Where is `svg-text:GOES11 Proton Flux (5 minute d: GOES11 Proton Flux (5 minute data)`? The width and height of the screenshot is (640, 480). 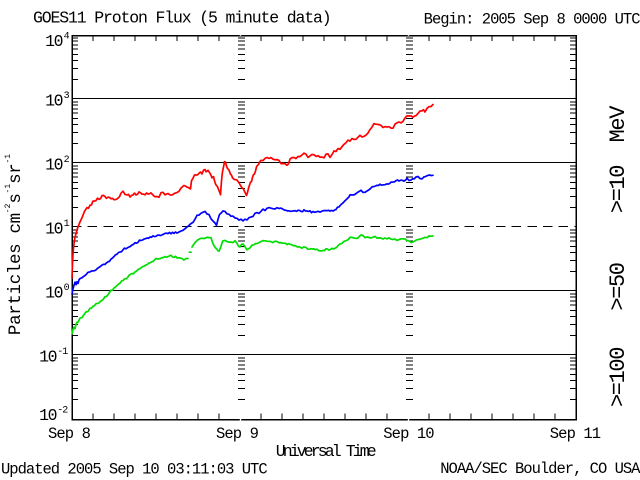 svg-text:GOES11 Proton Flux (5 minute d: GOES11 Proton Flux (5 minute data) is located at coordinates (182, 17).